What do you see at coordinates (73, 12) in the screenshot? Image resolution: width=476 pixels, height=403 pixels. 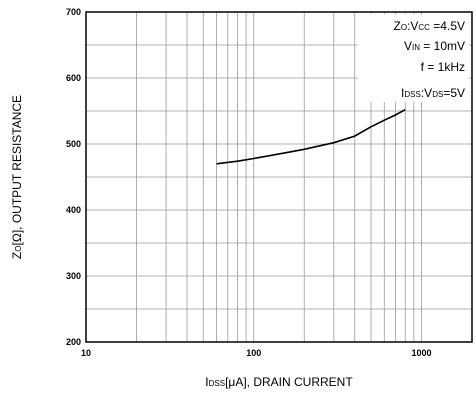 I see `y-tick-label: 700` at bounding box center [73, 12].